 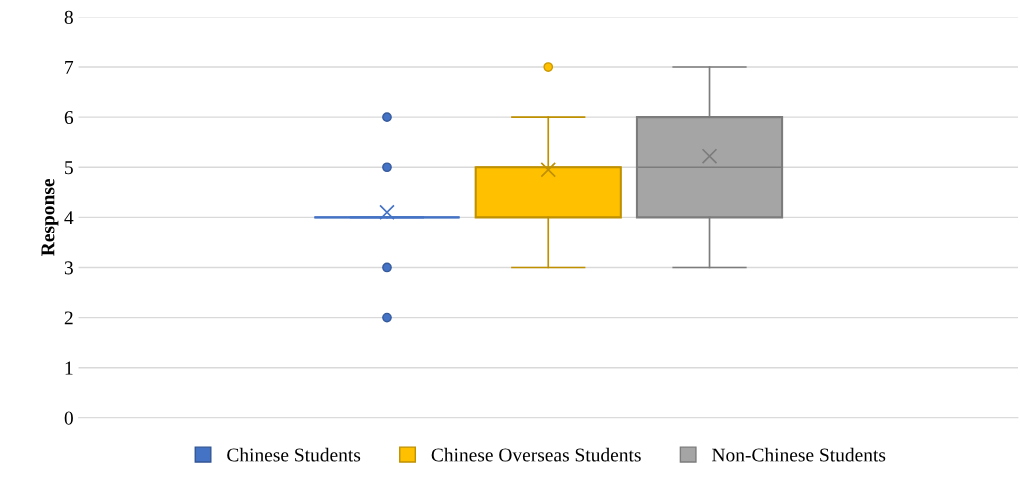 What do you see at coordinates (294, 454) in the screenshot?
I see `legend-label: Chinese Students` at bounding box center [294, 454].